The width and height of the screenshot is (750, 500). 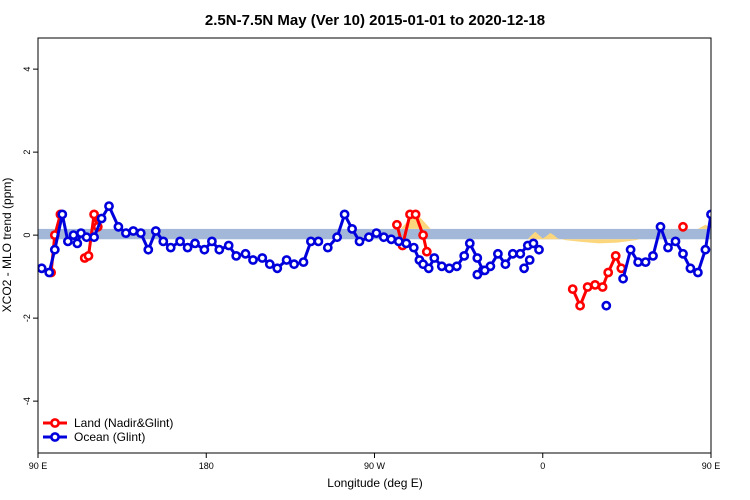 I want to click on y-tick-label: -2, so click(x=27, y=318).